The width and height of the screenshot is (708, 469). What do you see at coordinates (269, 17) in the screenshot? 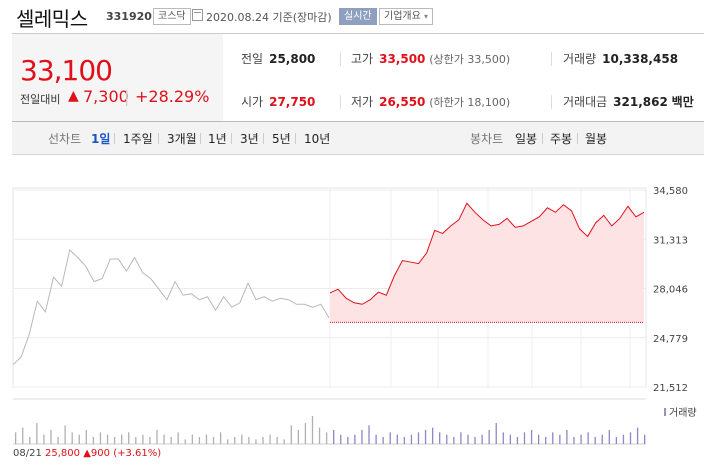
I see `base-date: 2020.08.24 기준(장마감)` at bounding box center [269, 17].